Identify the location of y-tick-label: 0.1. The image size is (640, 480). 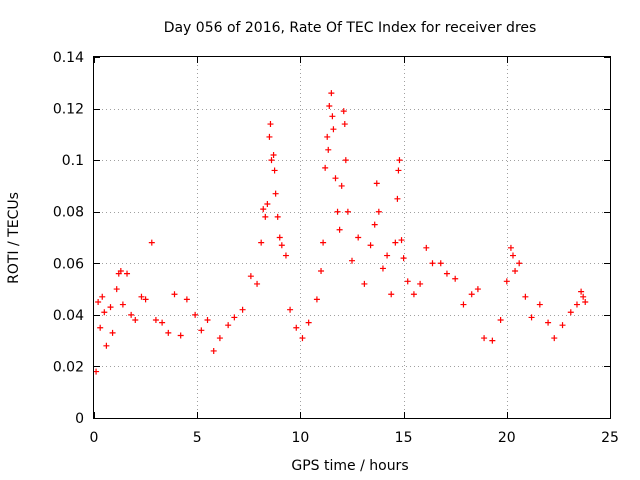
(73, 161).